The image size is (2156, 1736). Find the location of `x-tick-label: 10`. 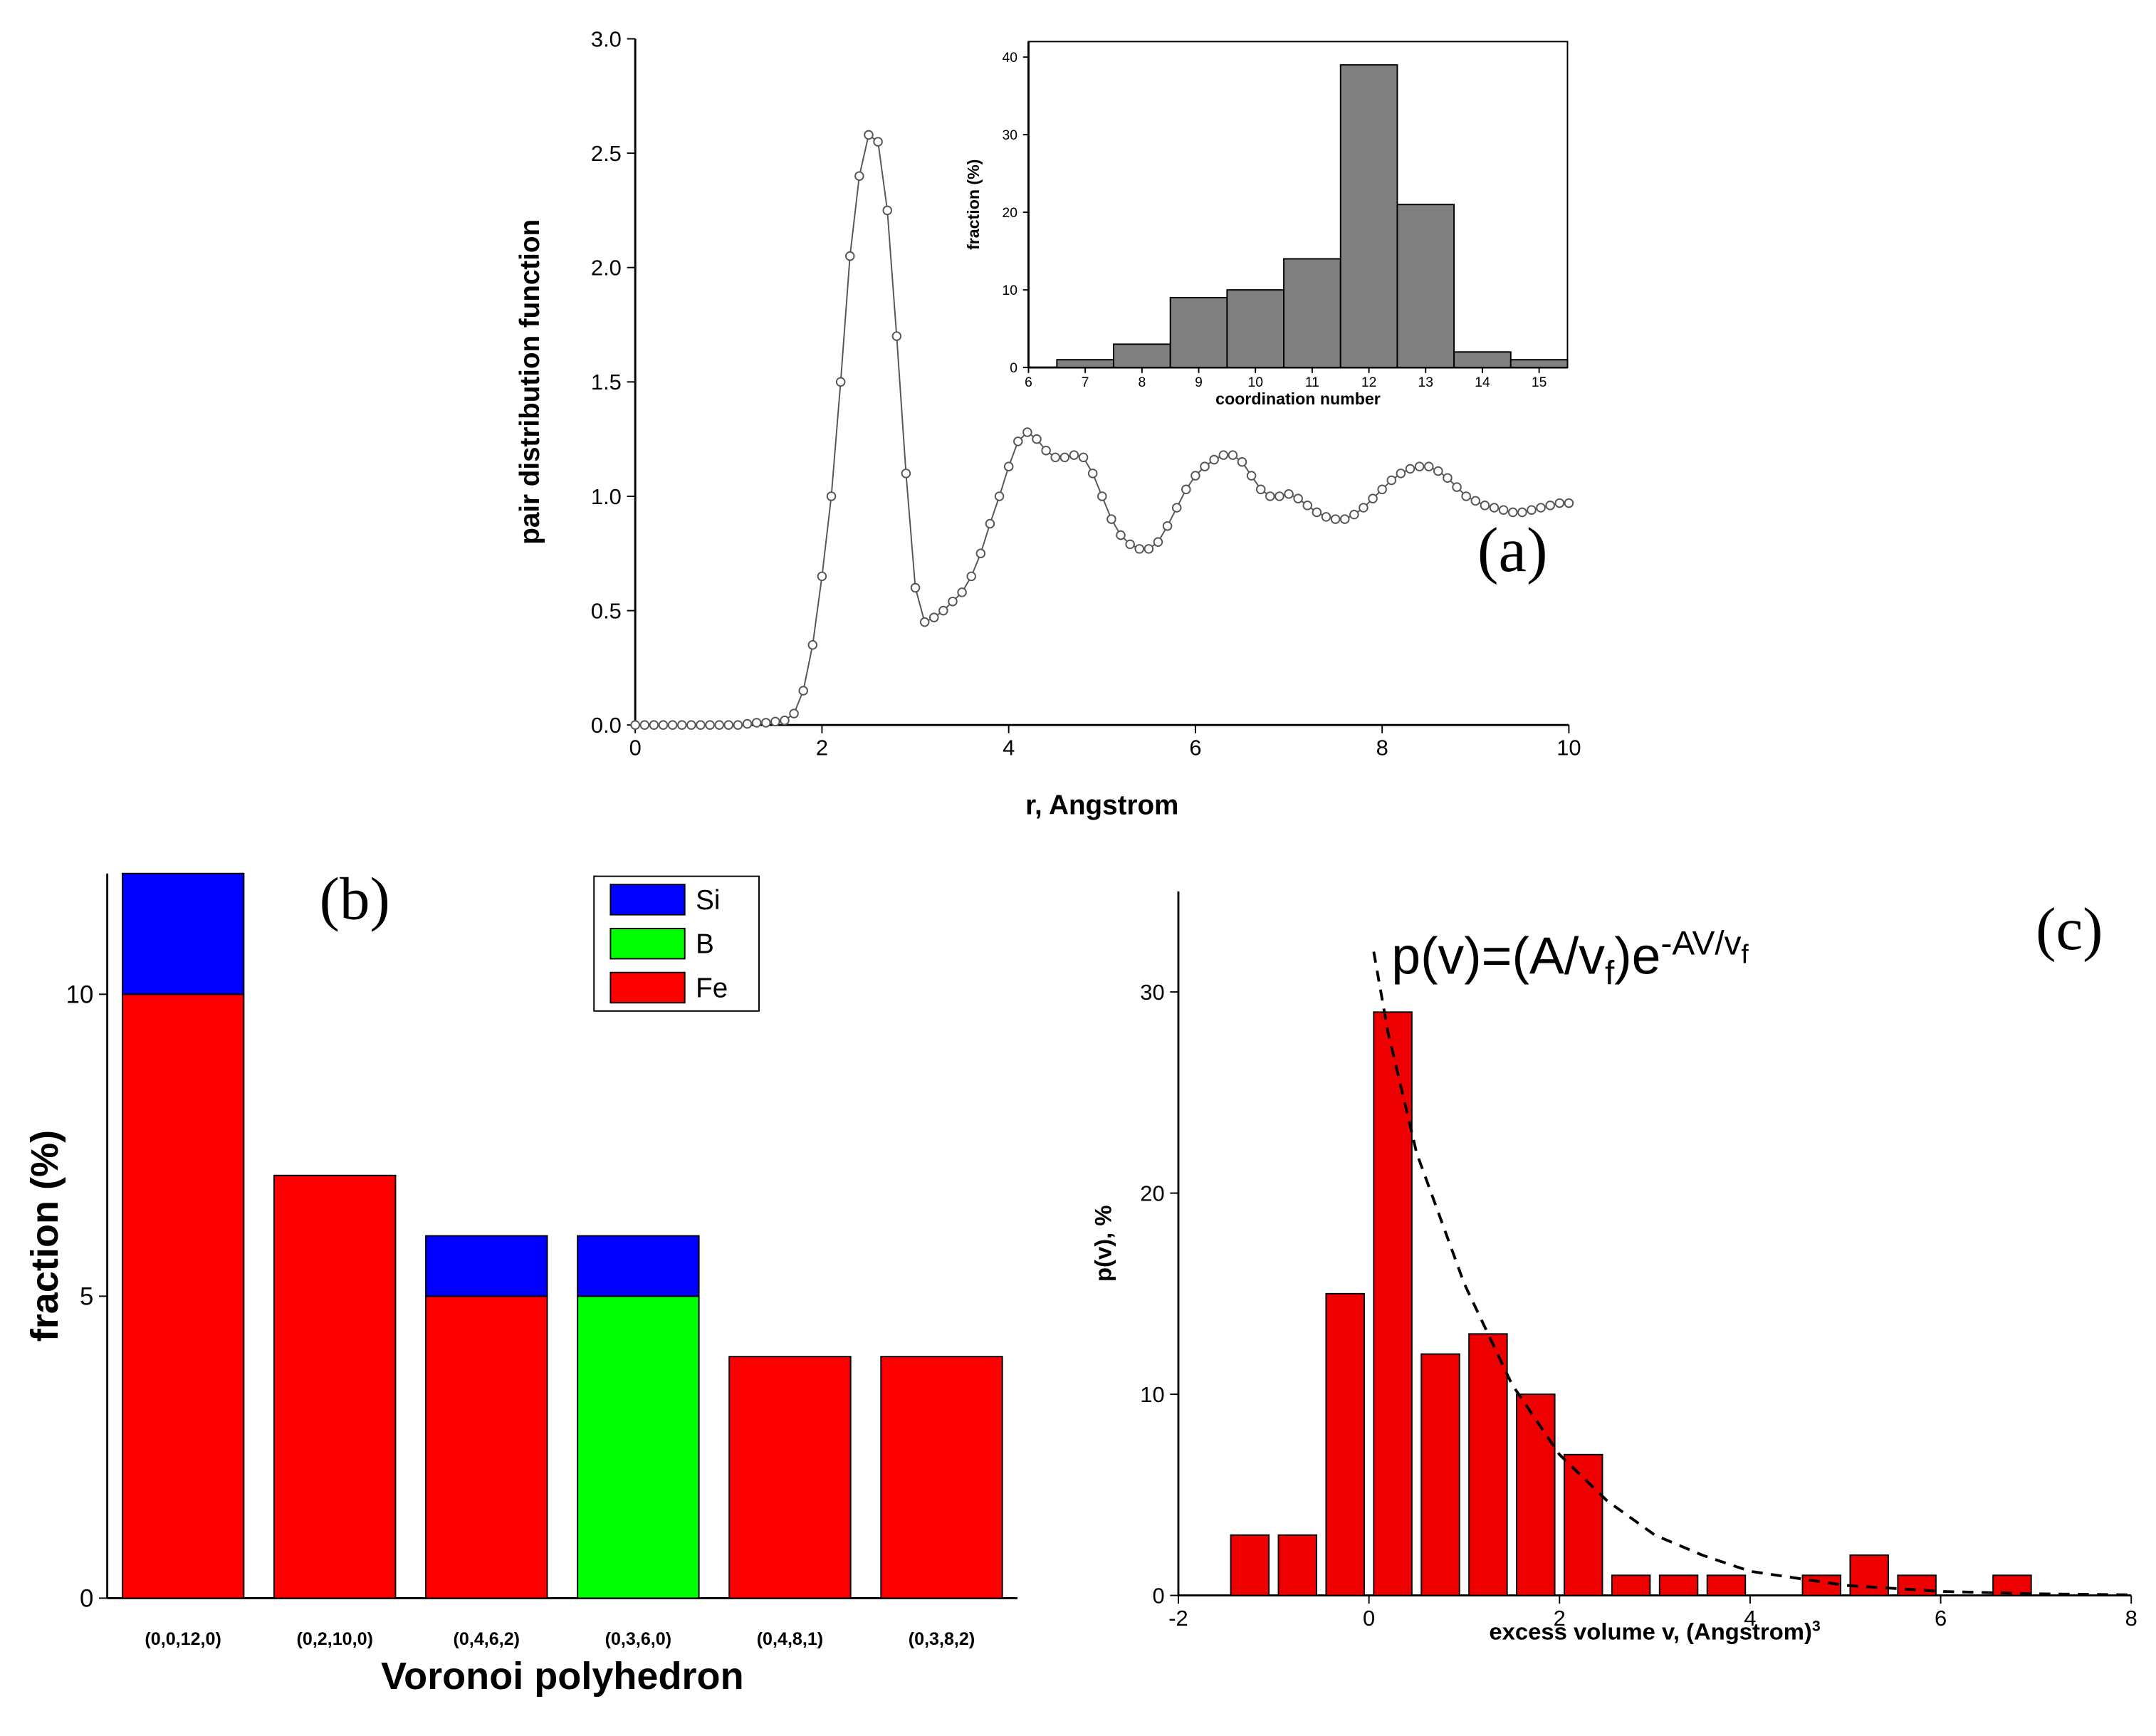

x-tick-label: 10 is located at coordinates (1568, 748).